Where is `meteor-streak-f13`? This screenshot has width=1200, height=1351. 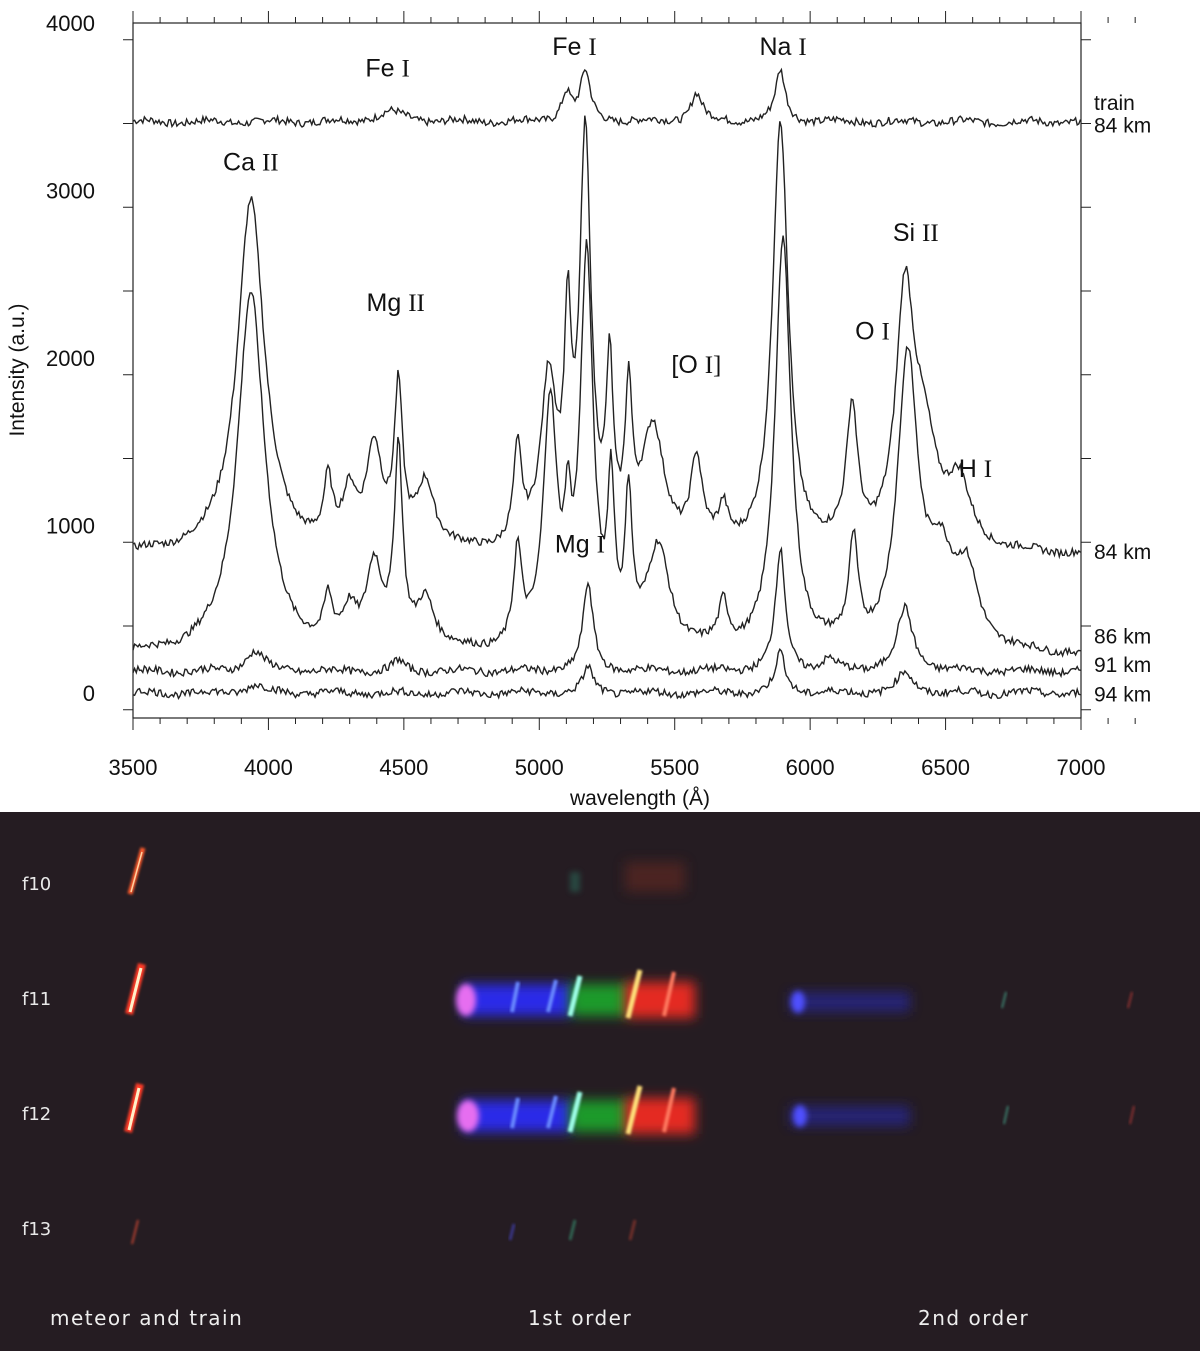 meteor-streak-f13 is located at coordinates (135, 1232).